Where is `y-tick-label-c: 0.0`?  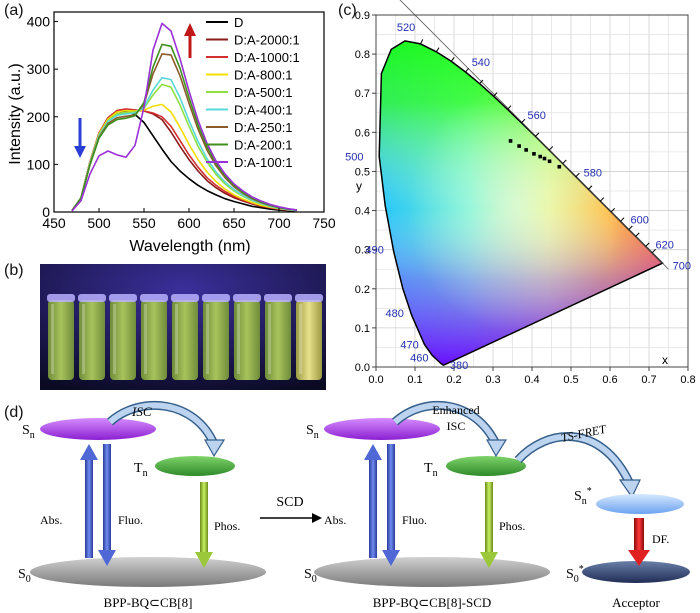 y-tick-label-c: 0.0 is located at coordinates (362, 368).